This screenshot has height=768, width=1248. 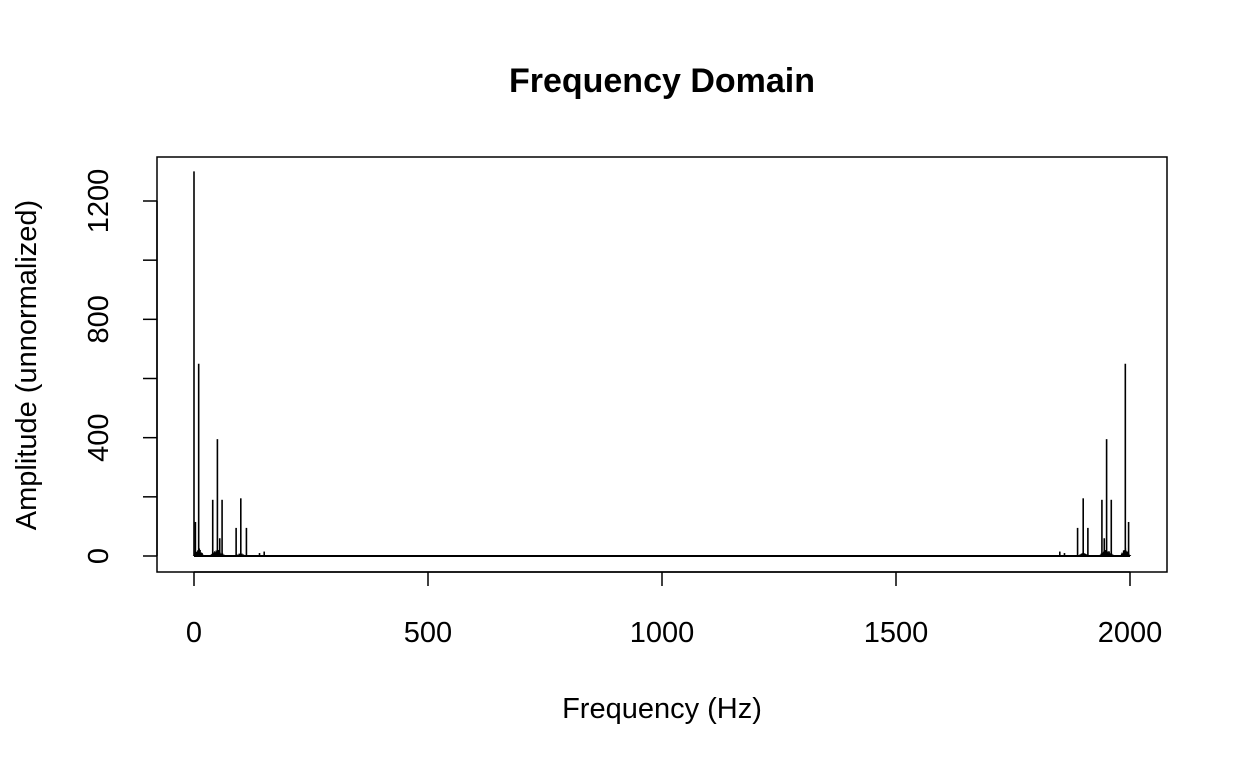 What do you see at coordinates (99, 319) in the screenshot?
I see `y-tick-label: 800` at bounding box center [99, 319].